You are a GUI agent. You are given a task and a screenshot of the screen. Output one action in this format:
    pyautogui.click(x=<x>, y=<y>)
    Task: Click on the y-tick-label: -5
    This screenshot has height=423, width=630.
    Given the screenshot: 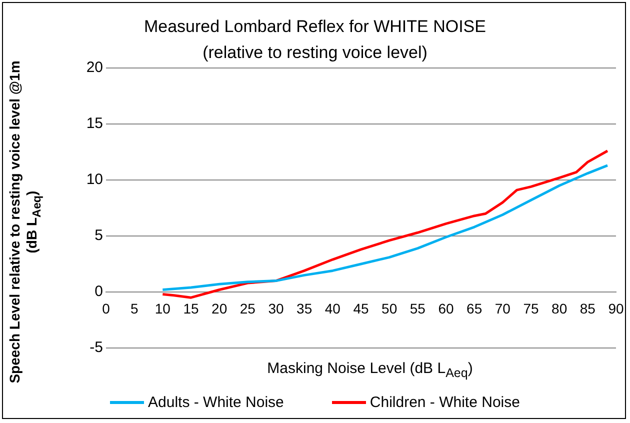 What is the action you would take?
    pyautogui.click(x=96, y=347)
    